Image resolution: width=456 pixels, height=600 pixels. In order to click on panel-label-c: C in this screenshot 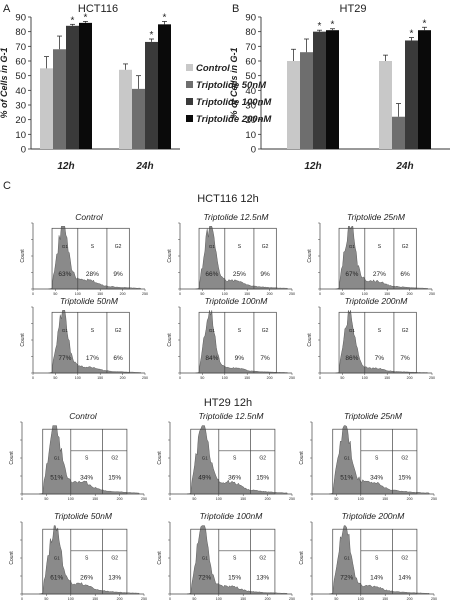, I will do `click(7, 186)`.